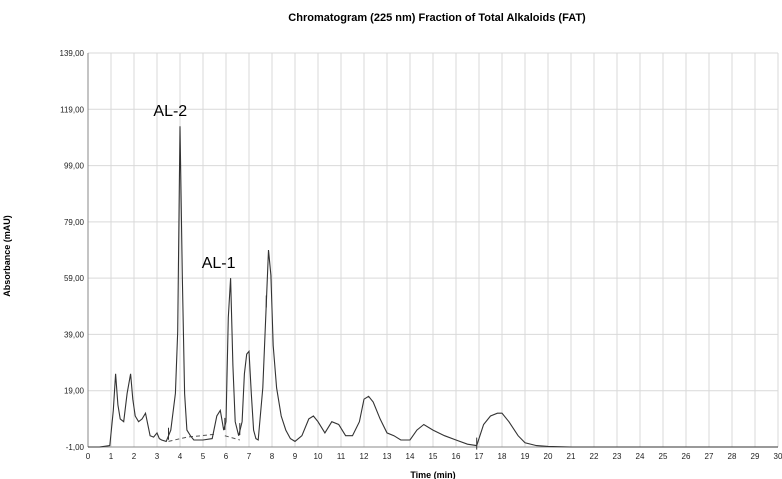 The image size is (782, 479). I want to click on y-tick-label: 59,00, so click(74, 278).